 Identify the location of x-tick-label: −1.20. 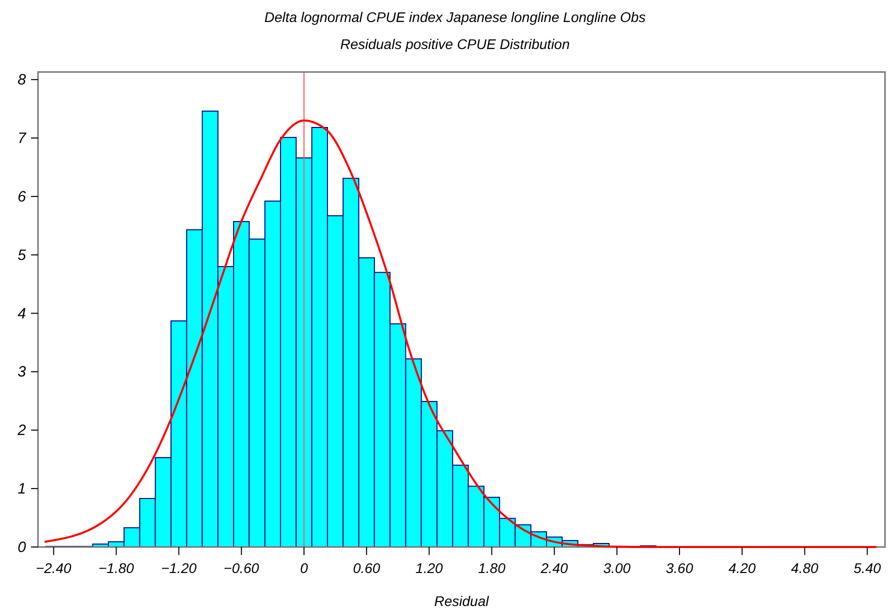
(179, 568).